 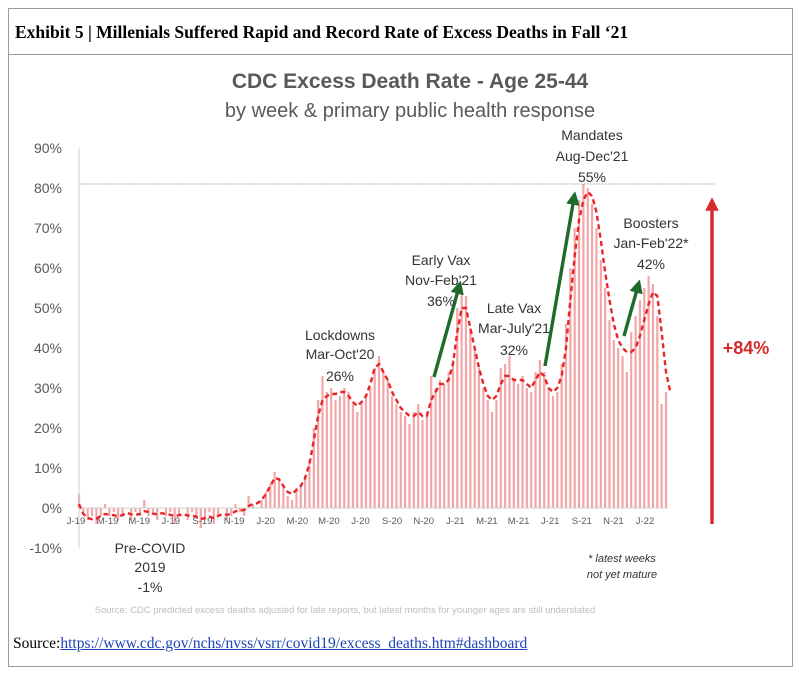 I want to click on footnote-line2: not yet mature, so click(x=622, y=575).